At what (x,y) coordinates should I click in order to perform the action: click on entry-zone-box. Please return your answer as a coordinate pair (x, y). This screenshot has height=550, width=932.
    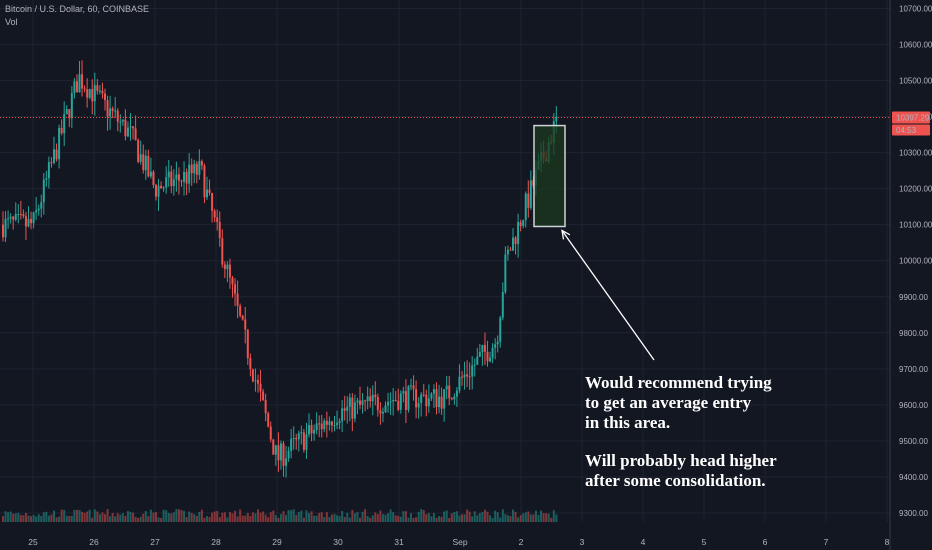
    Looking at the image, I should click on (549, 176).